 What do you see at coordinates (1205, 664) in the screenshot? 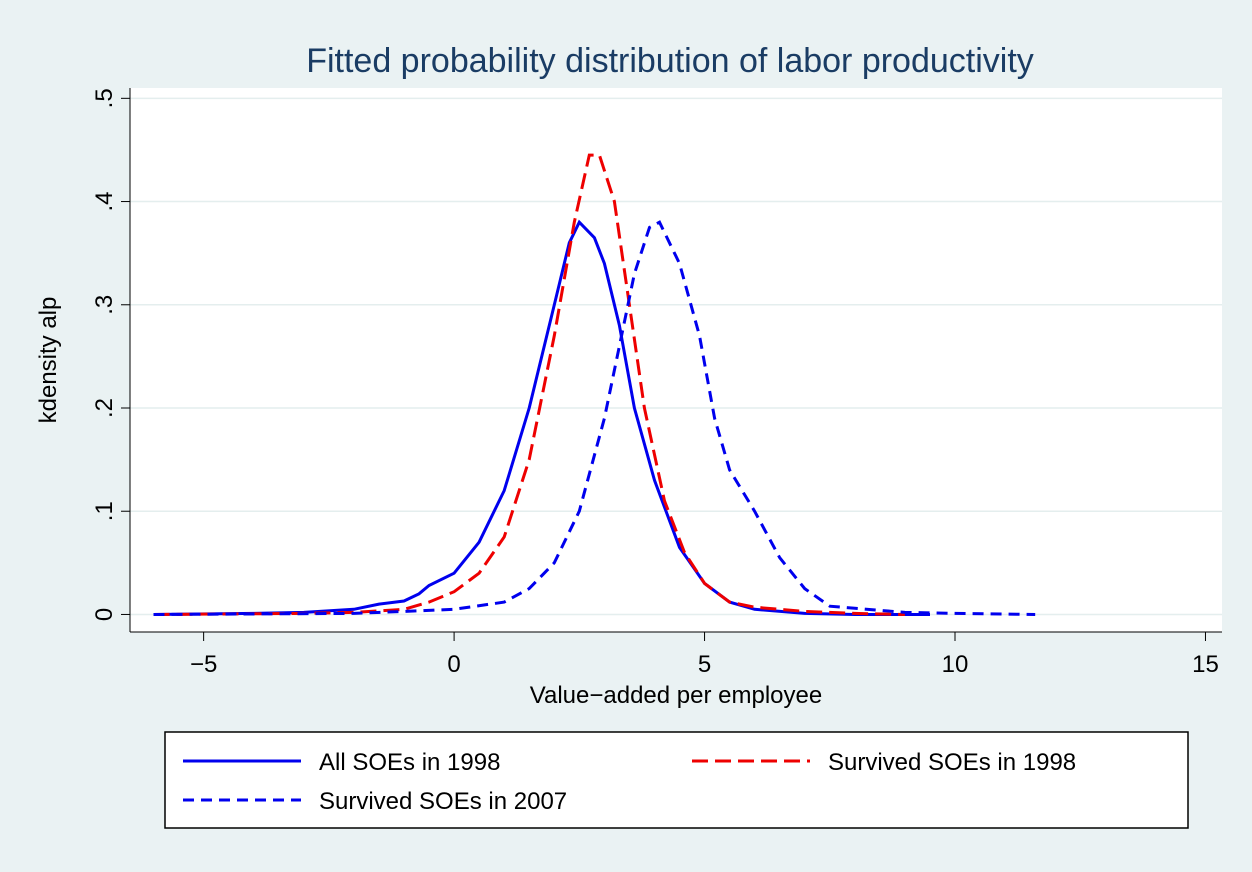
I see `x-tick-label: 15` at bounding box center [1205, 664].